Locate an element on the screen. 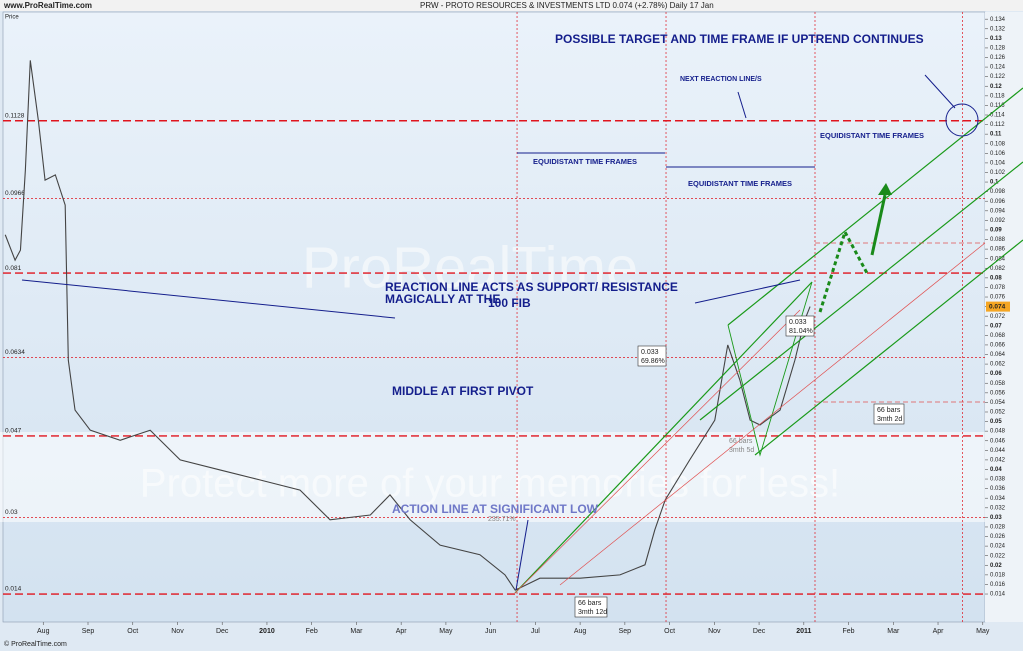 The height and width of the screenshot is (651, 1023). y-tick-label: 0.094 is located at coordinates (998, 211).